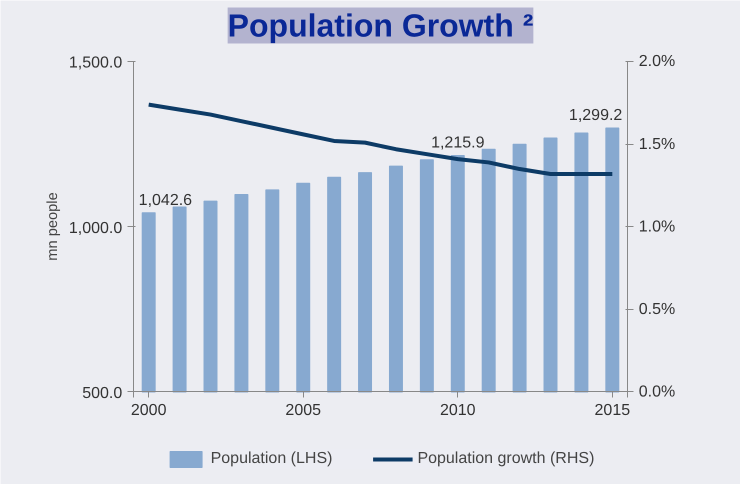 Image resolution: width=750 pixels, height=491 pixels. I want to click on data-label: 1,042.6, so click(165, 200).